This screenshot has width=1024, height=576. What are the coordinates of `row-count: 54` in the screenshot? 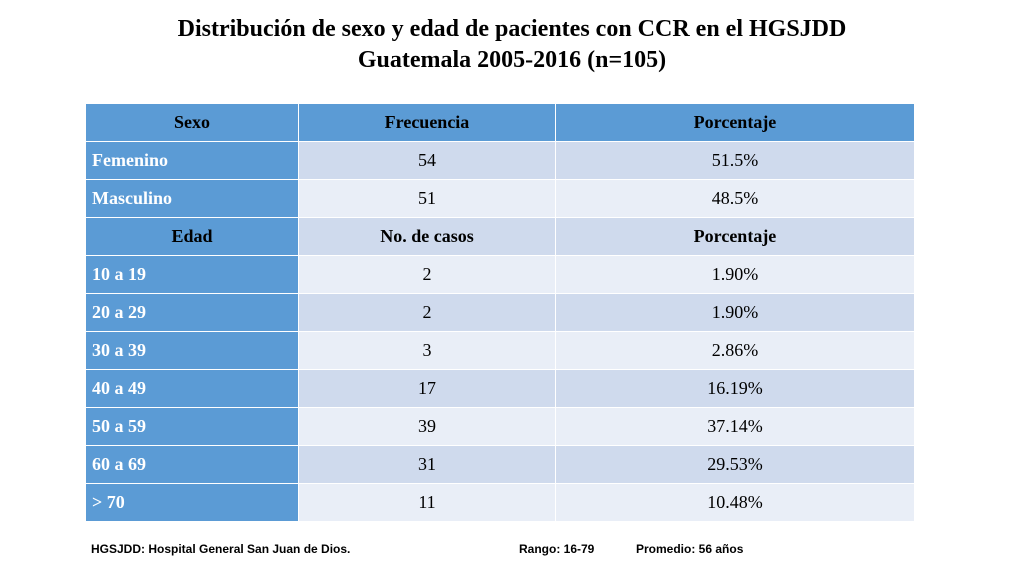 It's located at (427, 160).